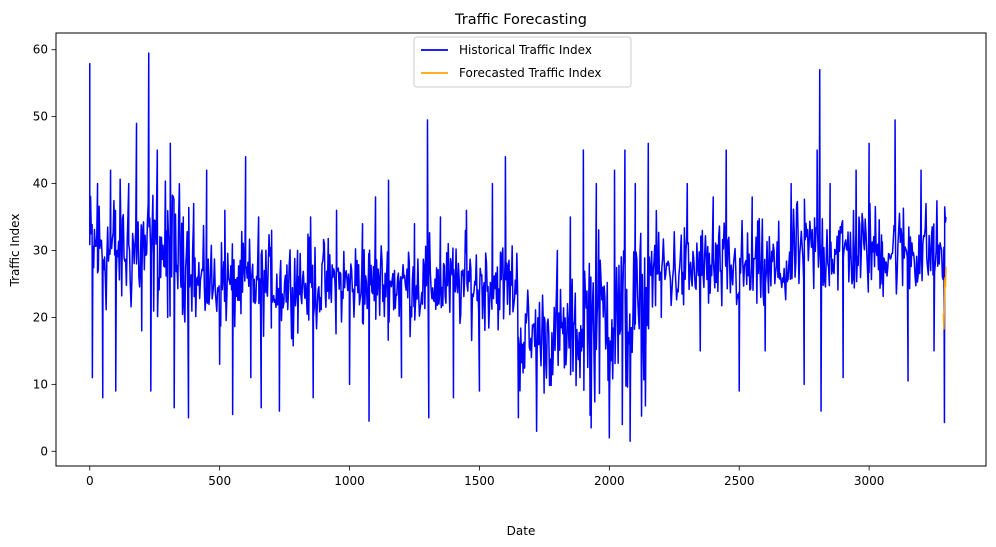 This screenshot has width=996, height=547. What do you see at coordinates (479, 481) in the screenshot?
I see `x-tick-label: 1500` at bounding box center [479, 481].